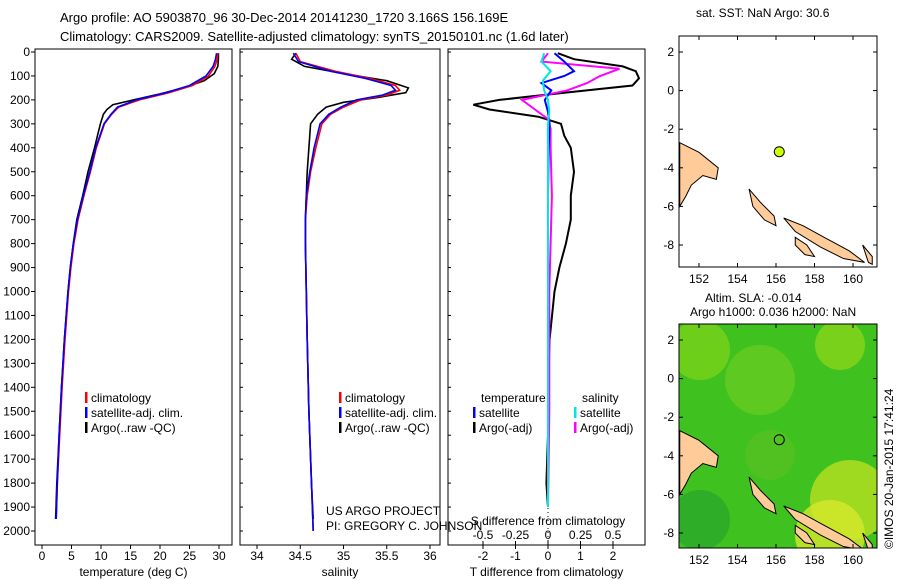  Describe the element at coordinates (20, 124) in the screenshot. I see `y-tick-label: 300` at that location.